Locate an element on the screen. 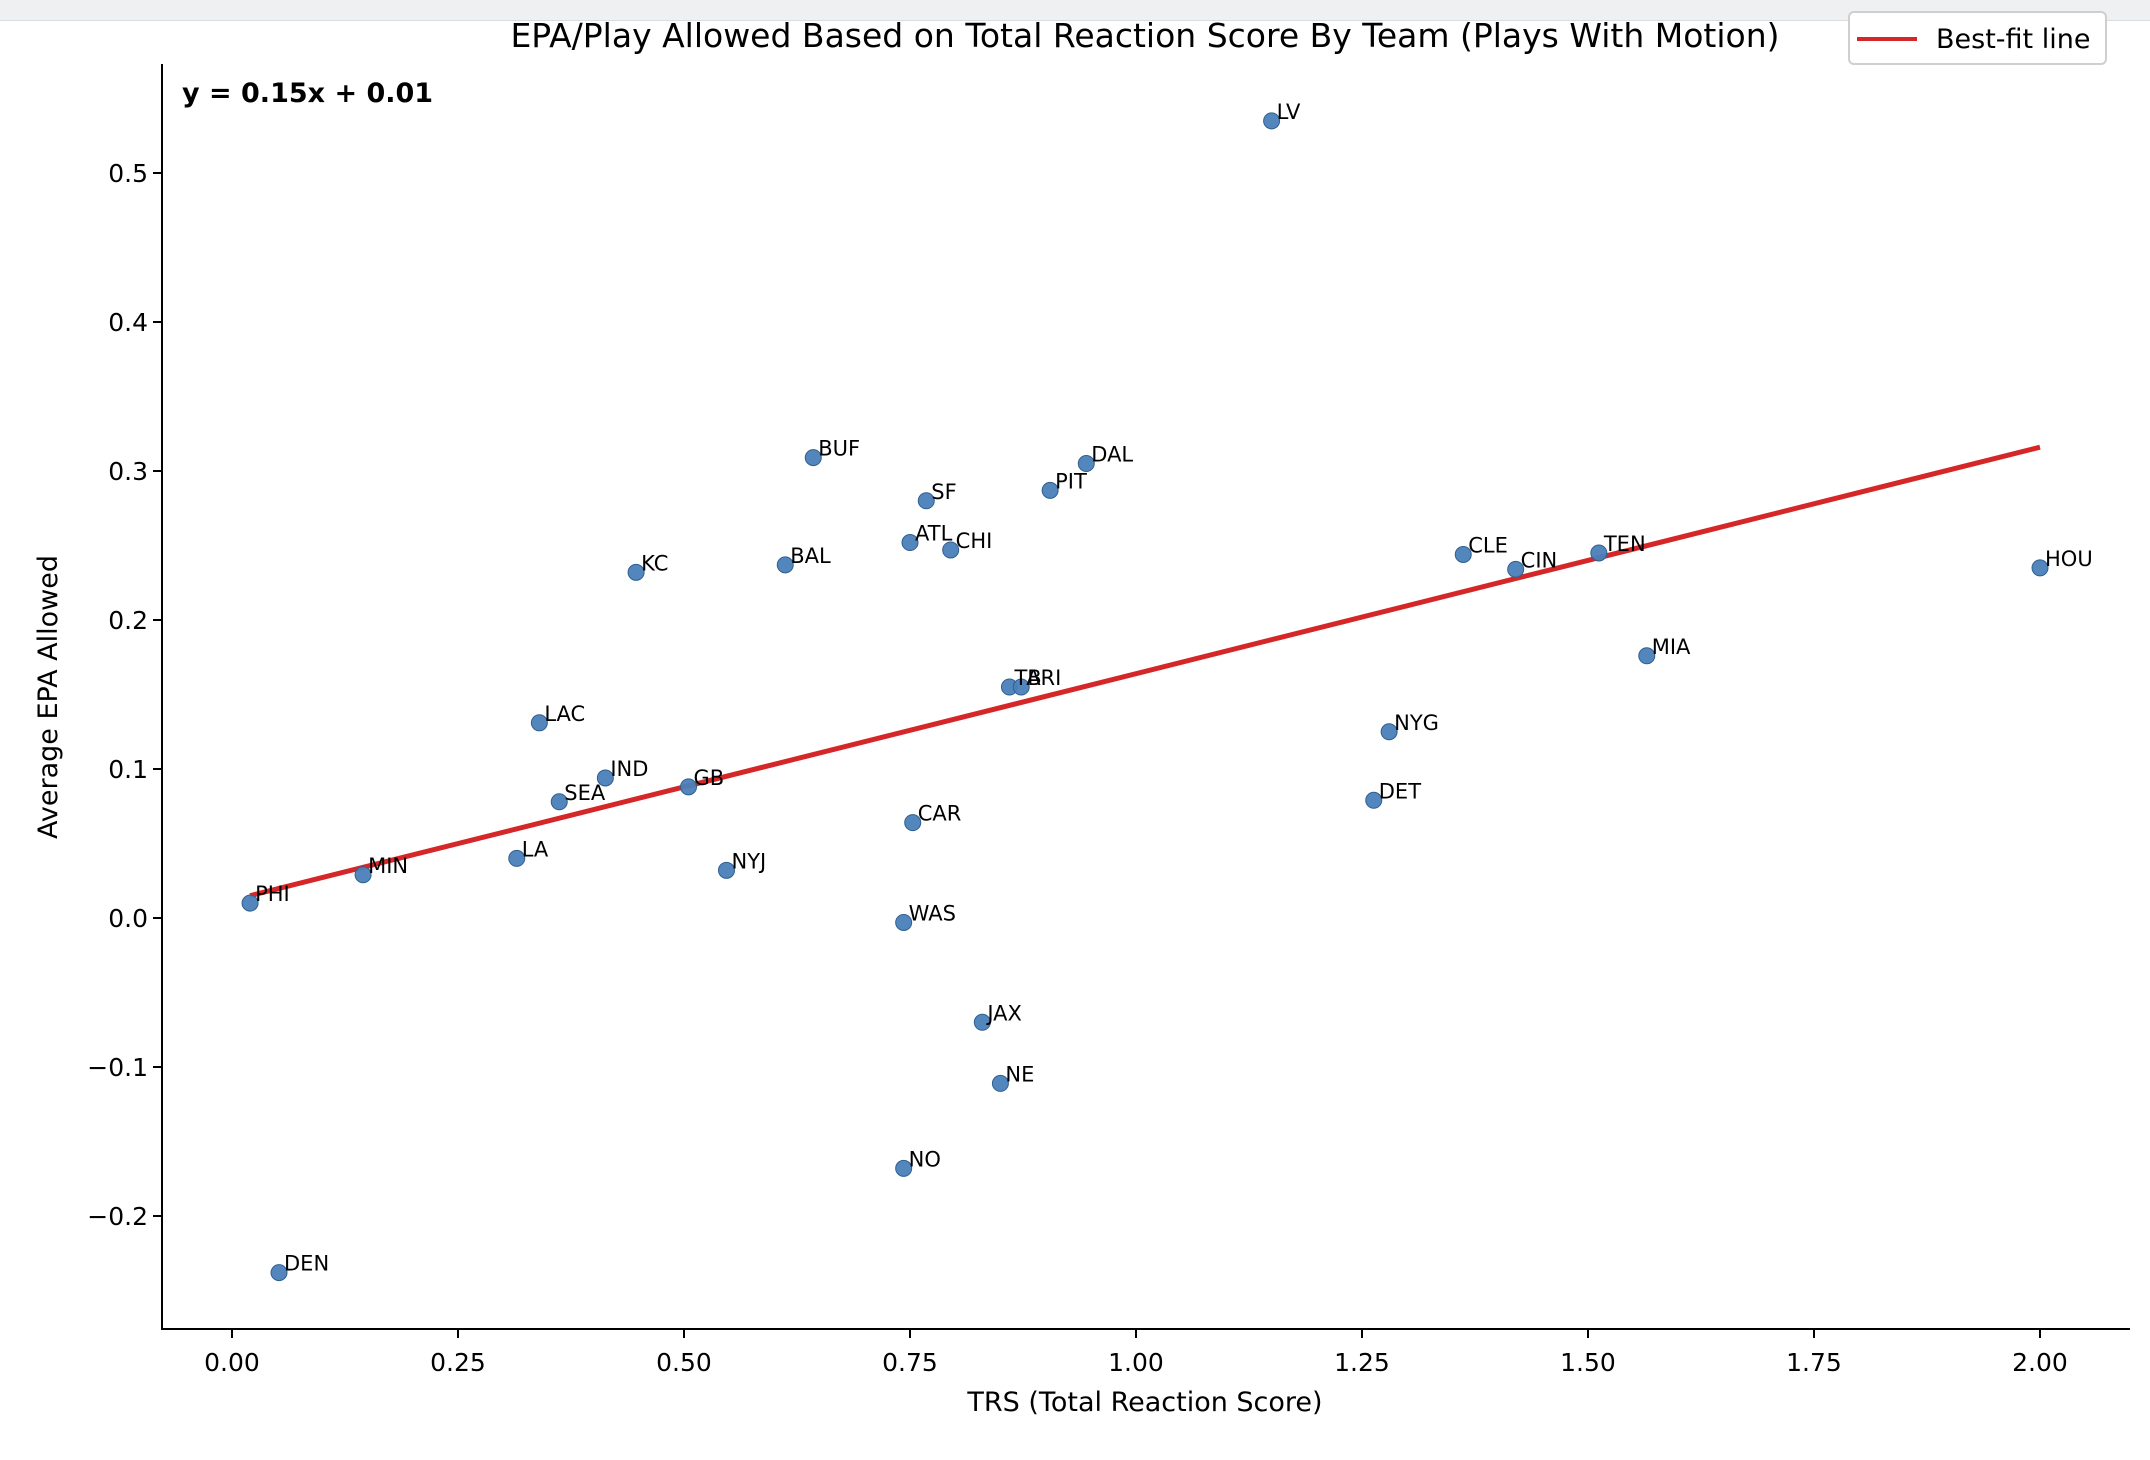  point-label-was: WAS is located at coordinates (932, 913).